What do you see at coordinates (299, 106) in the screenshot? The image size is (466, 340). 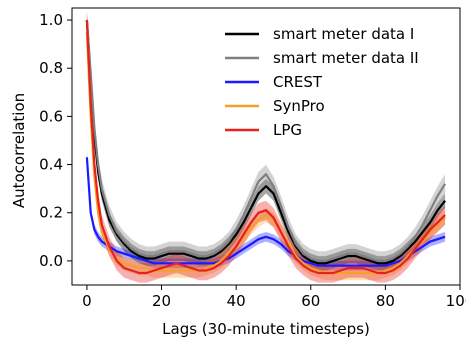 I see `legend-label-4: SynPro` at bounding box center [299, 106].